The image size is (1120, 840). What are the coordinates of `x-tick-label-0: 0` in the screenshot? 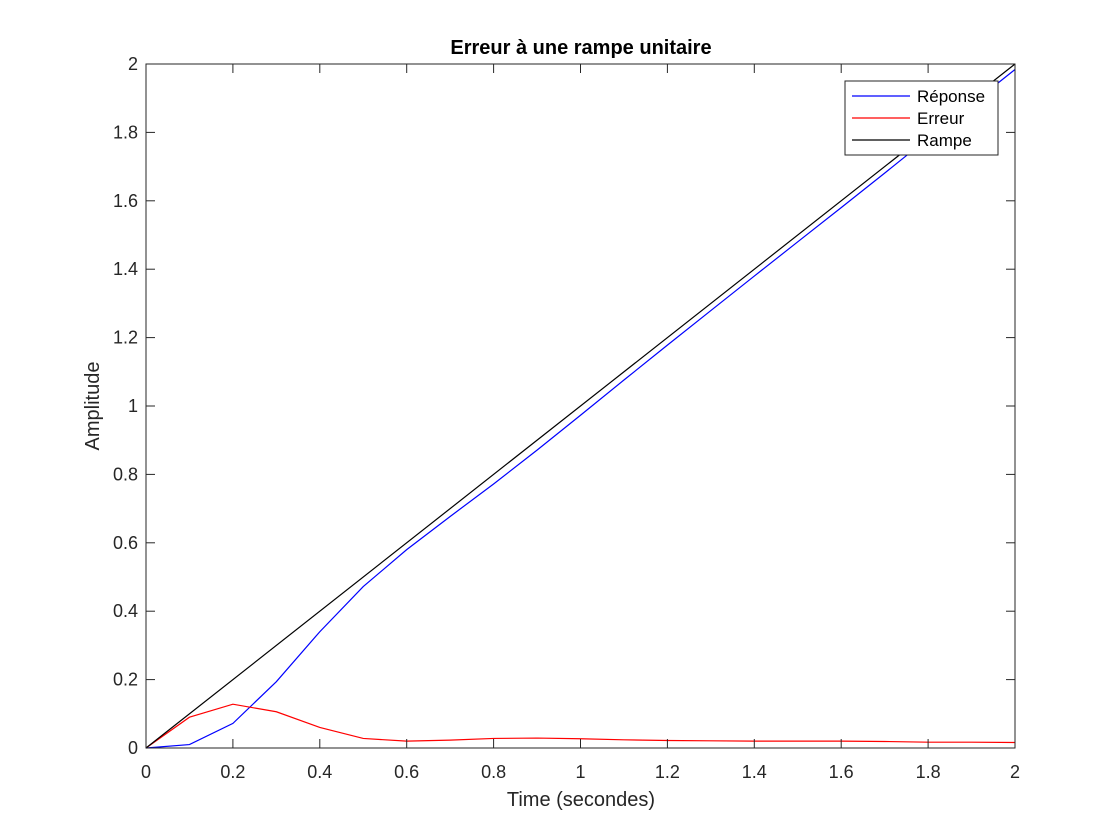 It's located at (146, 772).